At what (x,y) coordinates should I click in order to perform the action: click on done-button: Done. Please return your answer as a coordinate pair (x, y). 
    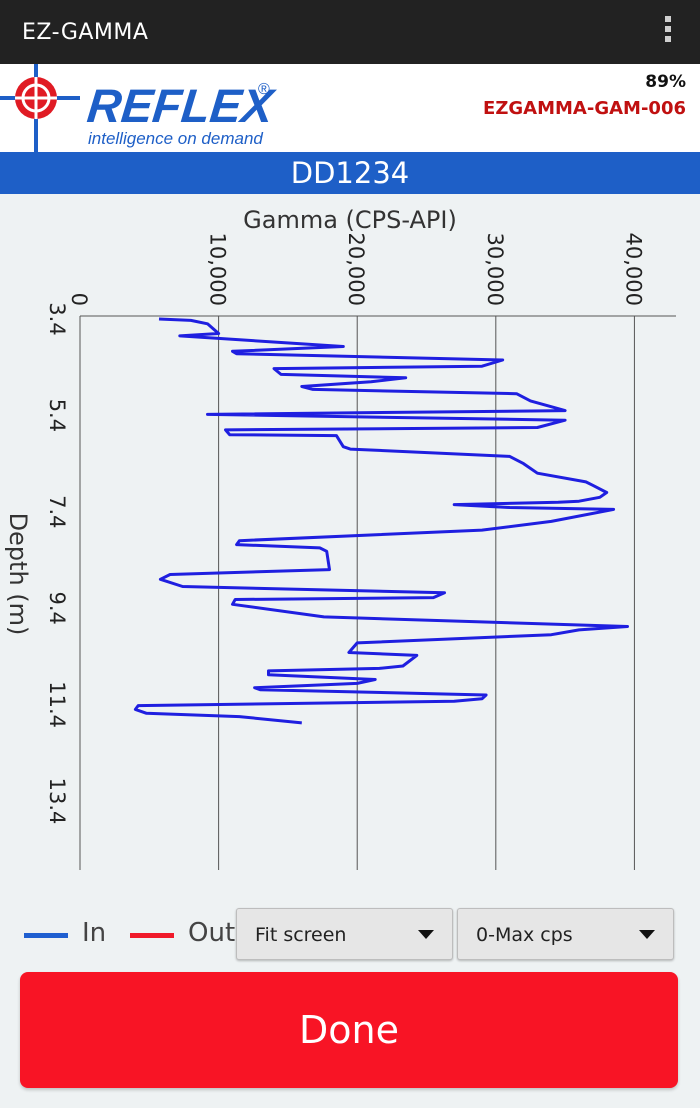
    Looking at the image, I should click on (349, 1030).